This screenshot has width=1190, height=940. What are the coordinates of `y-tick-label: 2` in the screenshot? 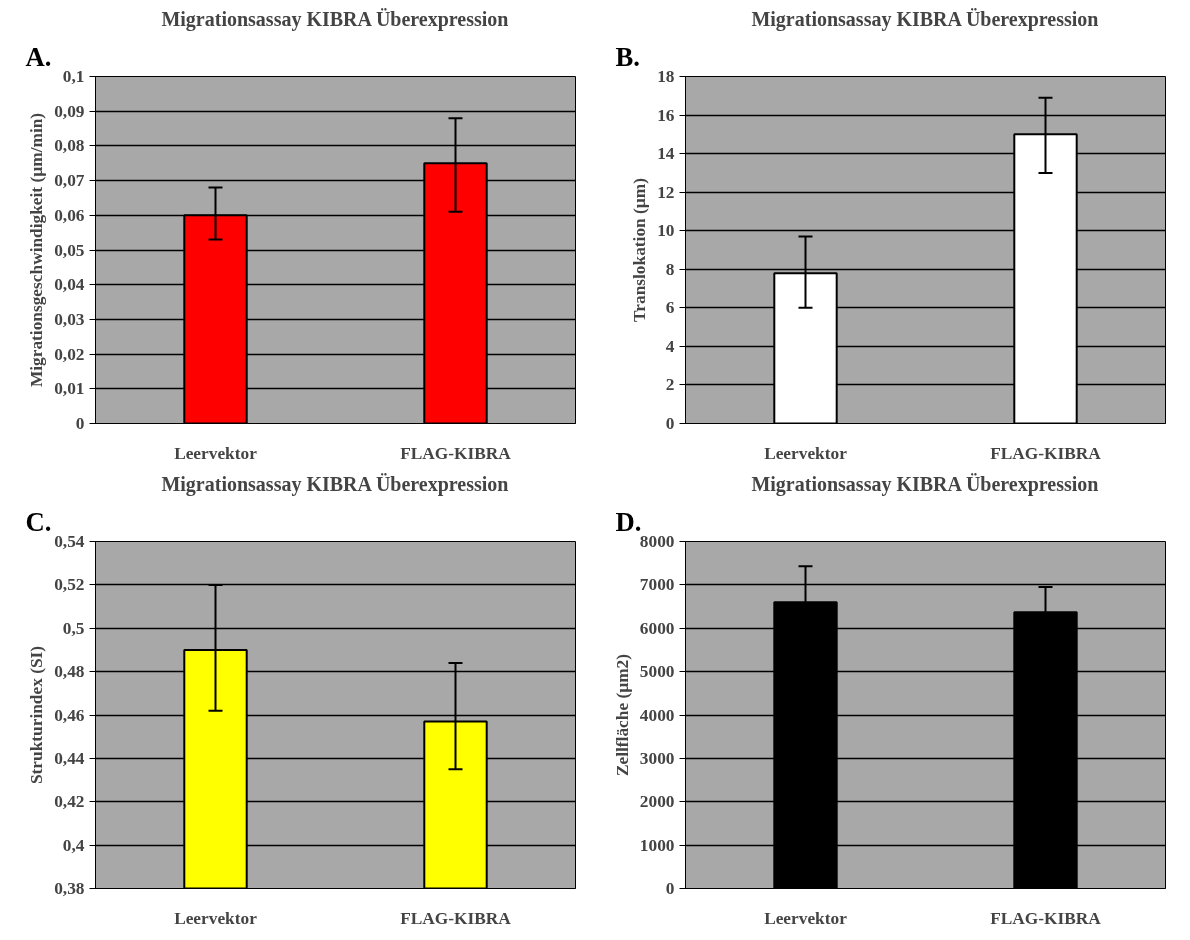 It's located at (670, 385).